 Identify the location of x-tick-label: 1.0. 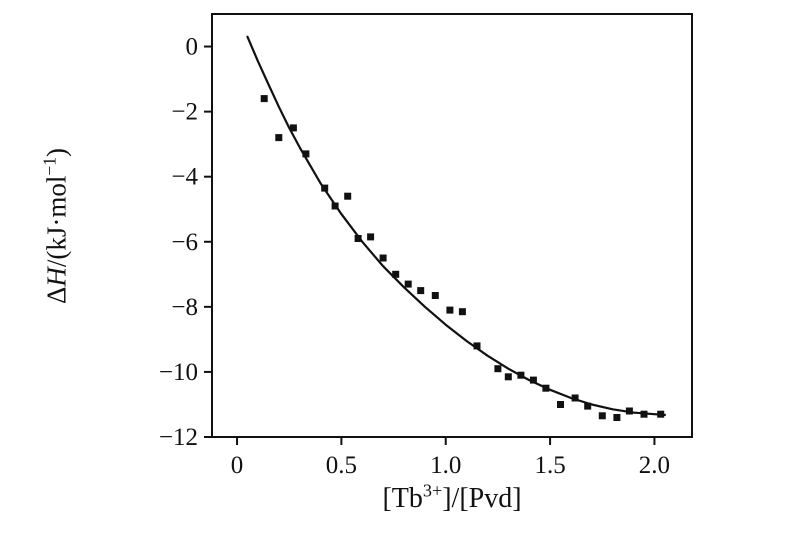
(445, 465).